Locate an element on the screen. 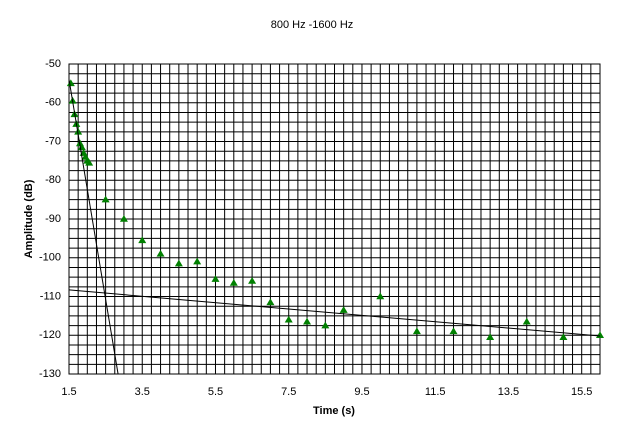 The width and height of the screenshot is (624, 439). y-tick-label: -80 is located at coordinates (53, 180).